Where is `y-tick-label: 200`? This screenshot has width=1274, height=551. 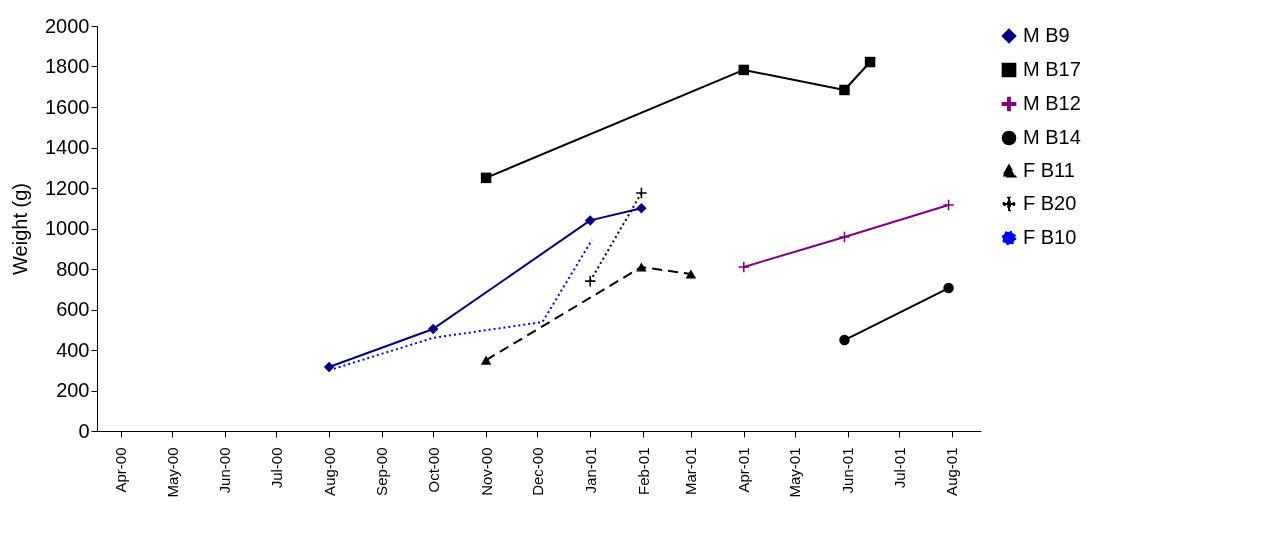 y-tick-label: 200 is located at coordinates (73, 390).